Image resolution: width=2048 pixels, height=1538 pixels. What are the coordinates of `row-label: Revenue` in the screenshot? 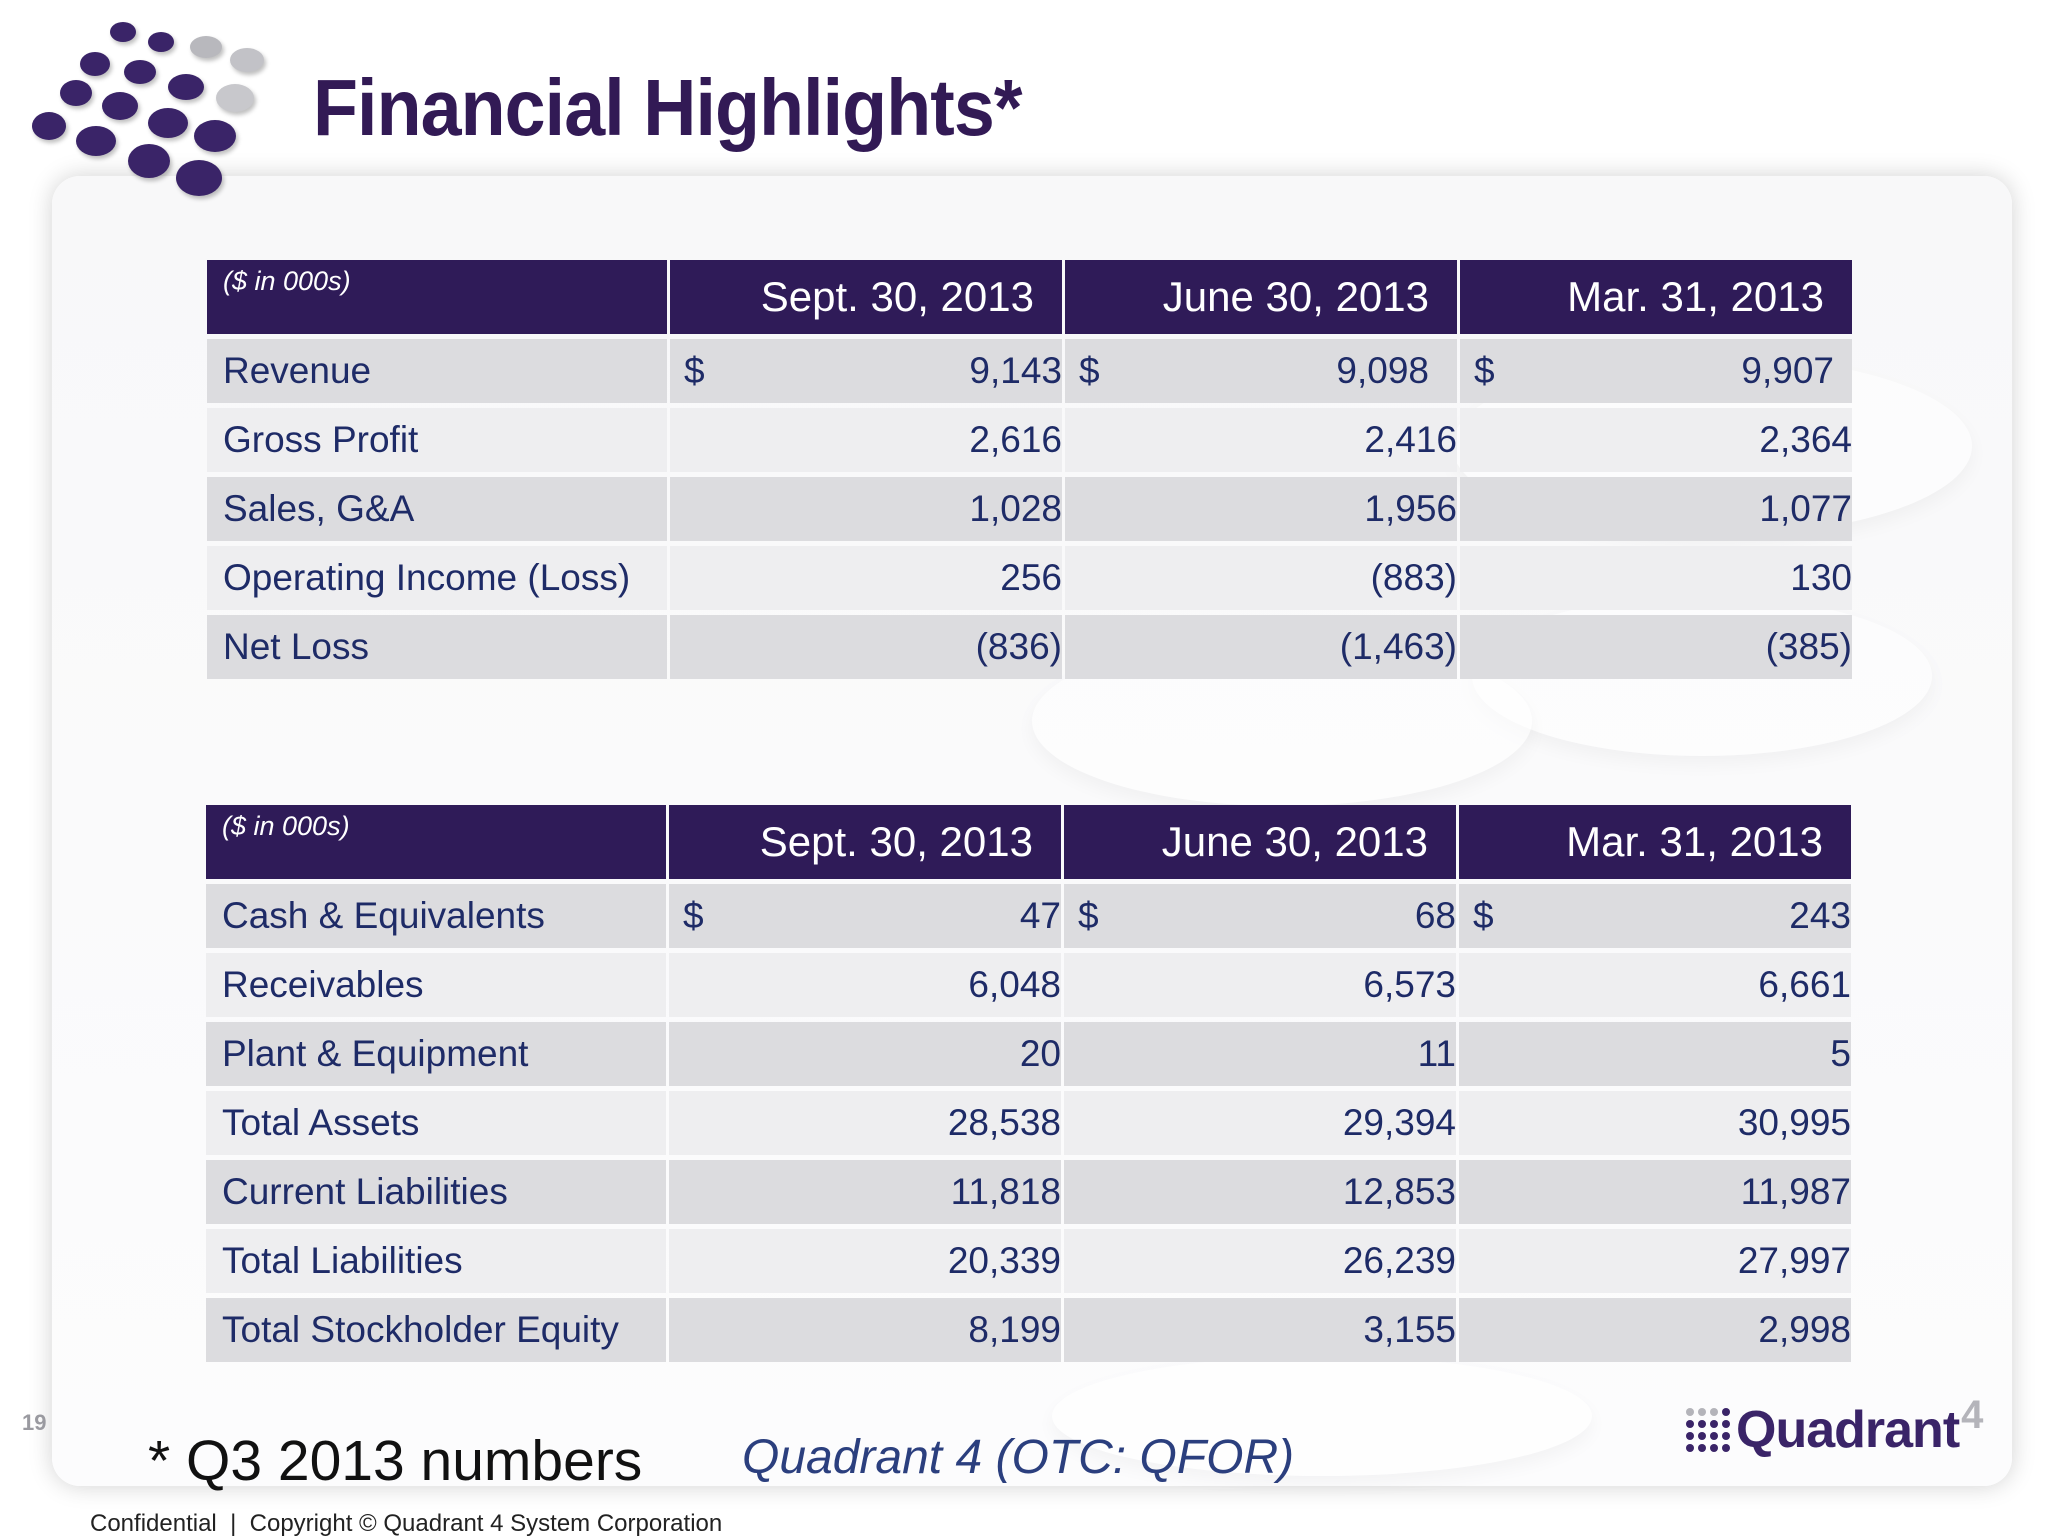 It's located at (437, 371).